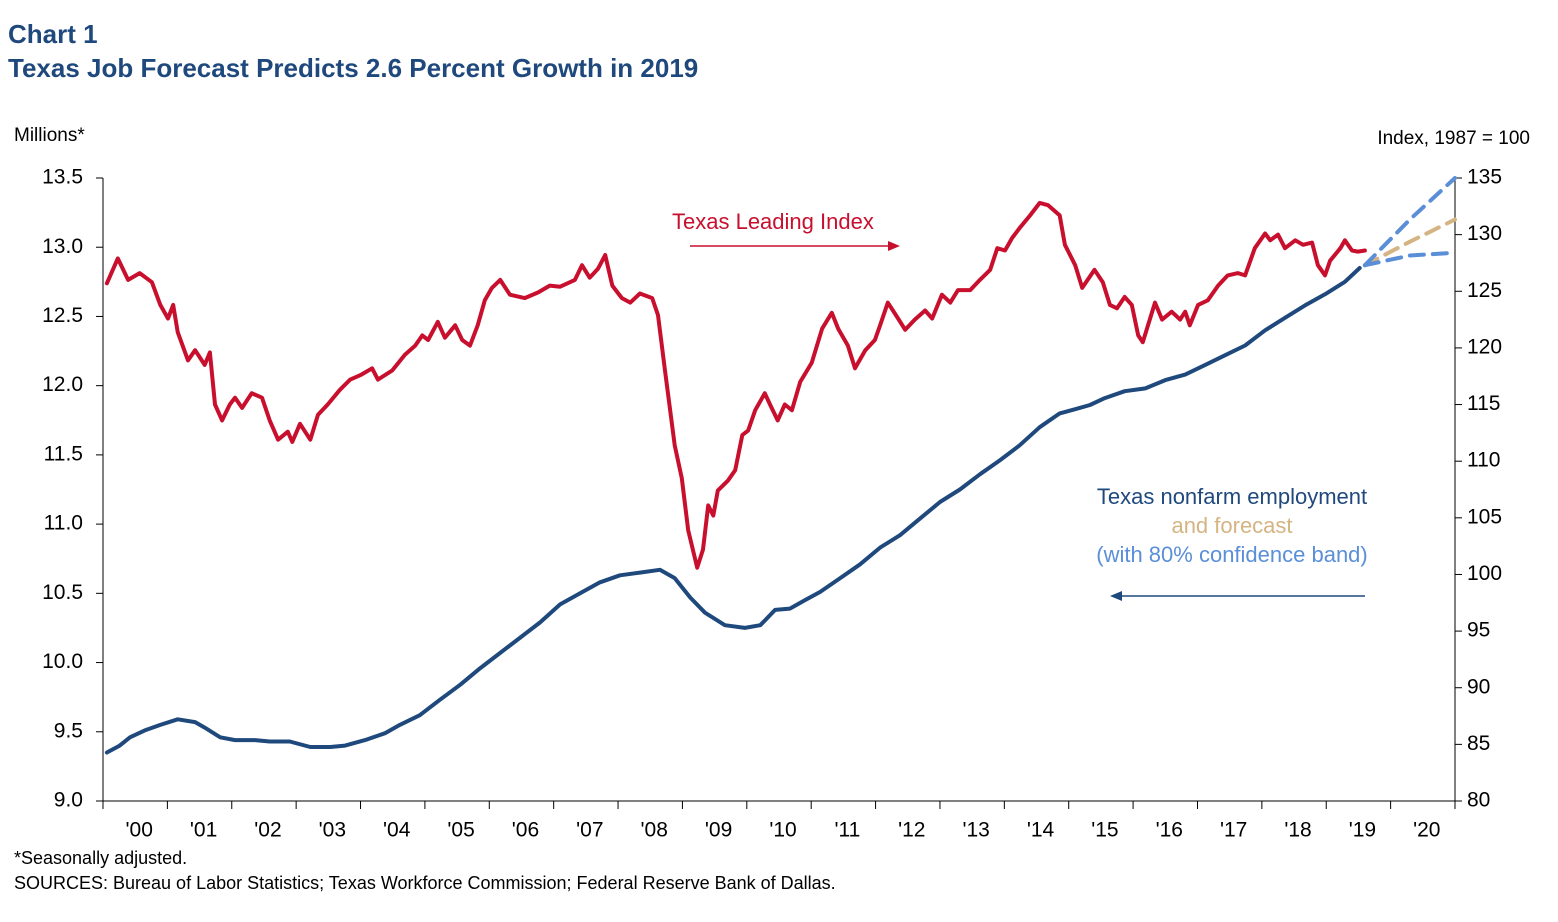 The height and width of the screenshot is (922, 1558). I want to click on y-tick-label: 12.5, so click(62, 315).